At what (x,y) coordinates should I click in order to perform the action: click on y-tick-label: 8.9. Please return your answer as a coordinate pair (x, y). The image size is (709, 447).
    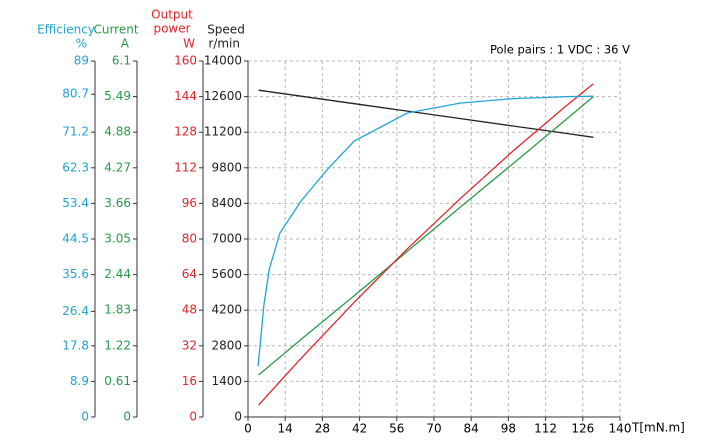
    Looking at the image, I should click on (79, 381).